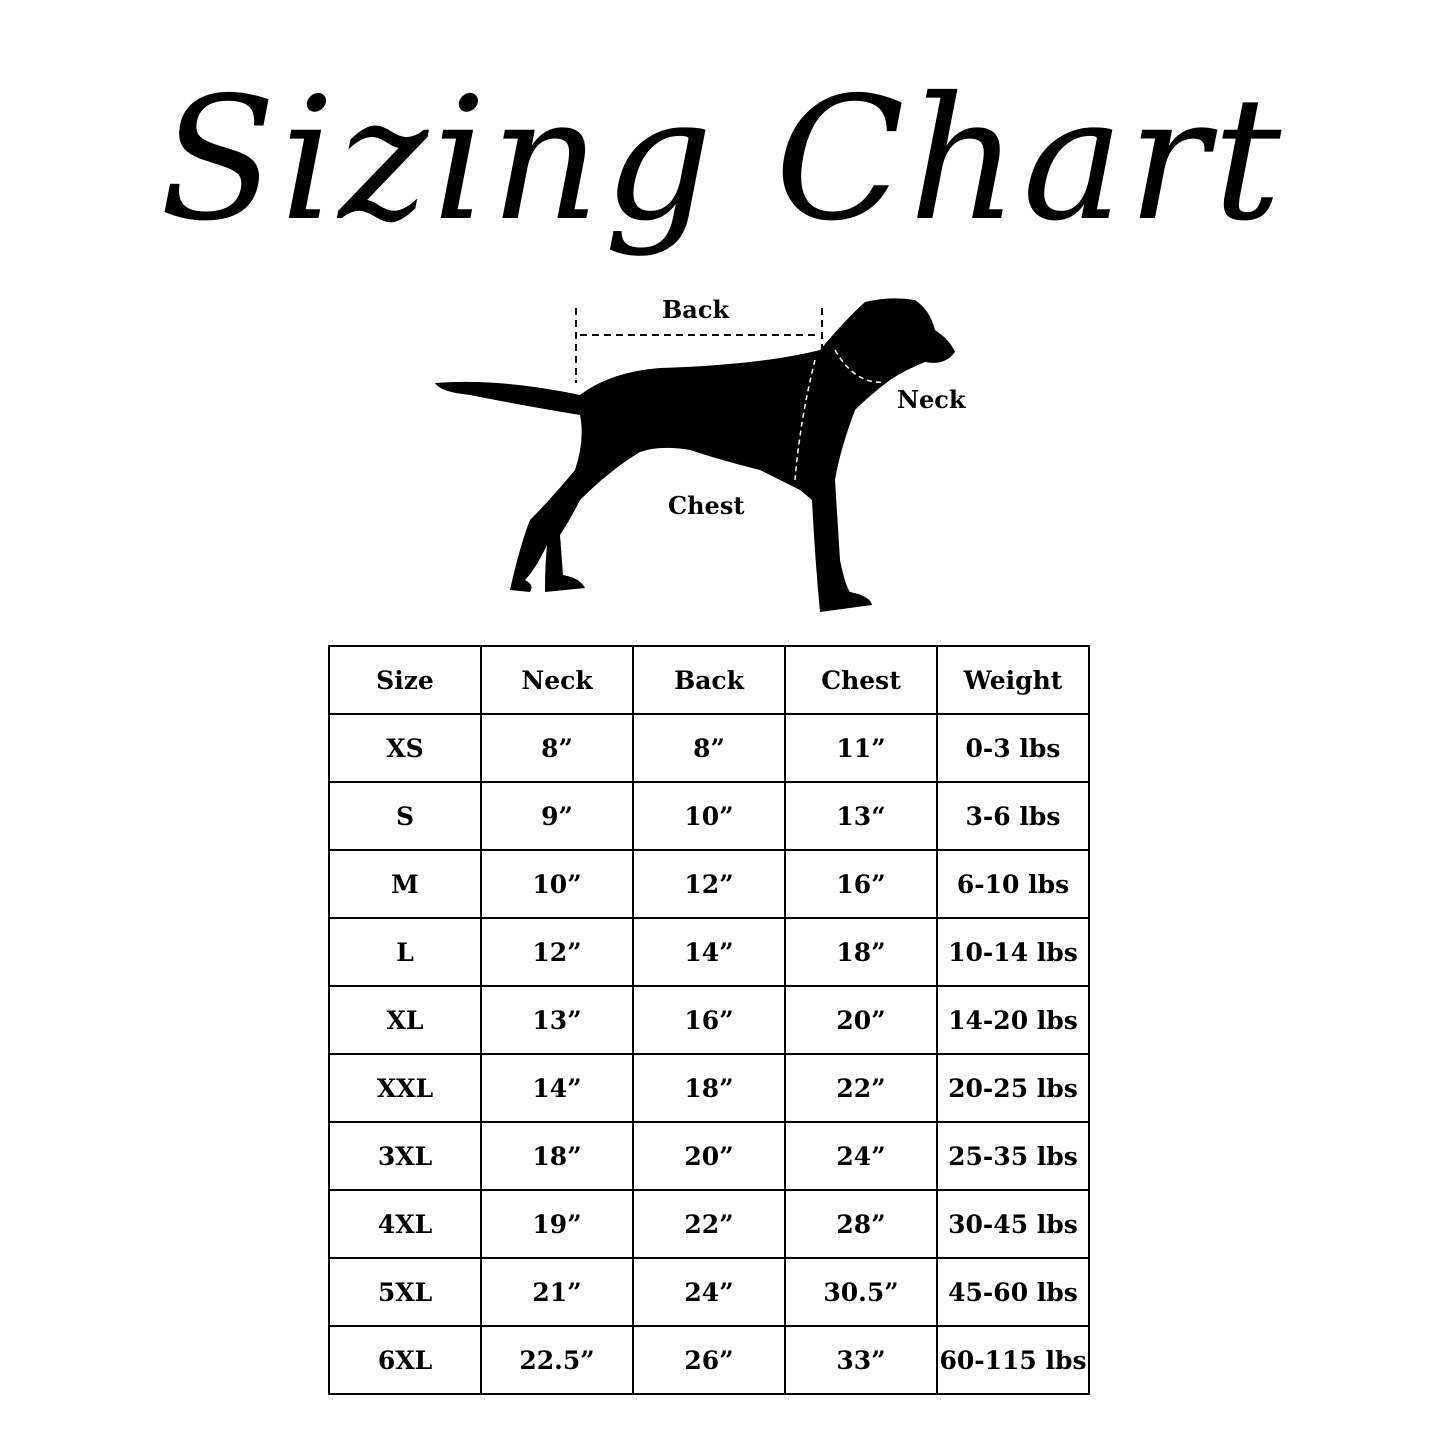 The image size is (1445, 1445). What do you see at coordinates (1013, 1156) in the screenshot?
I see `table-cell: 25-35 lbs` at bounding box center [1013, 1156].